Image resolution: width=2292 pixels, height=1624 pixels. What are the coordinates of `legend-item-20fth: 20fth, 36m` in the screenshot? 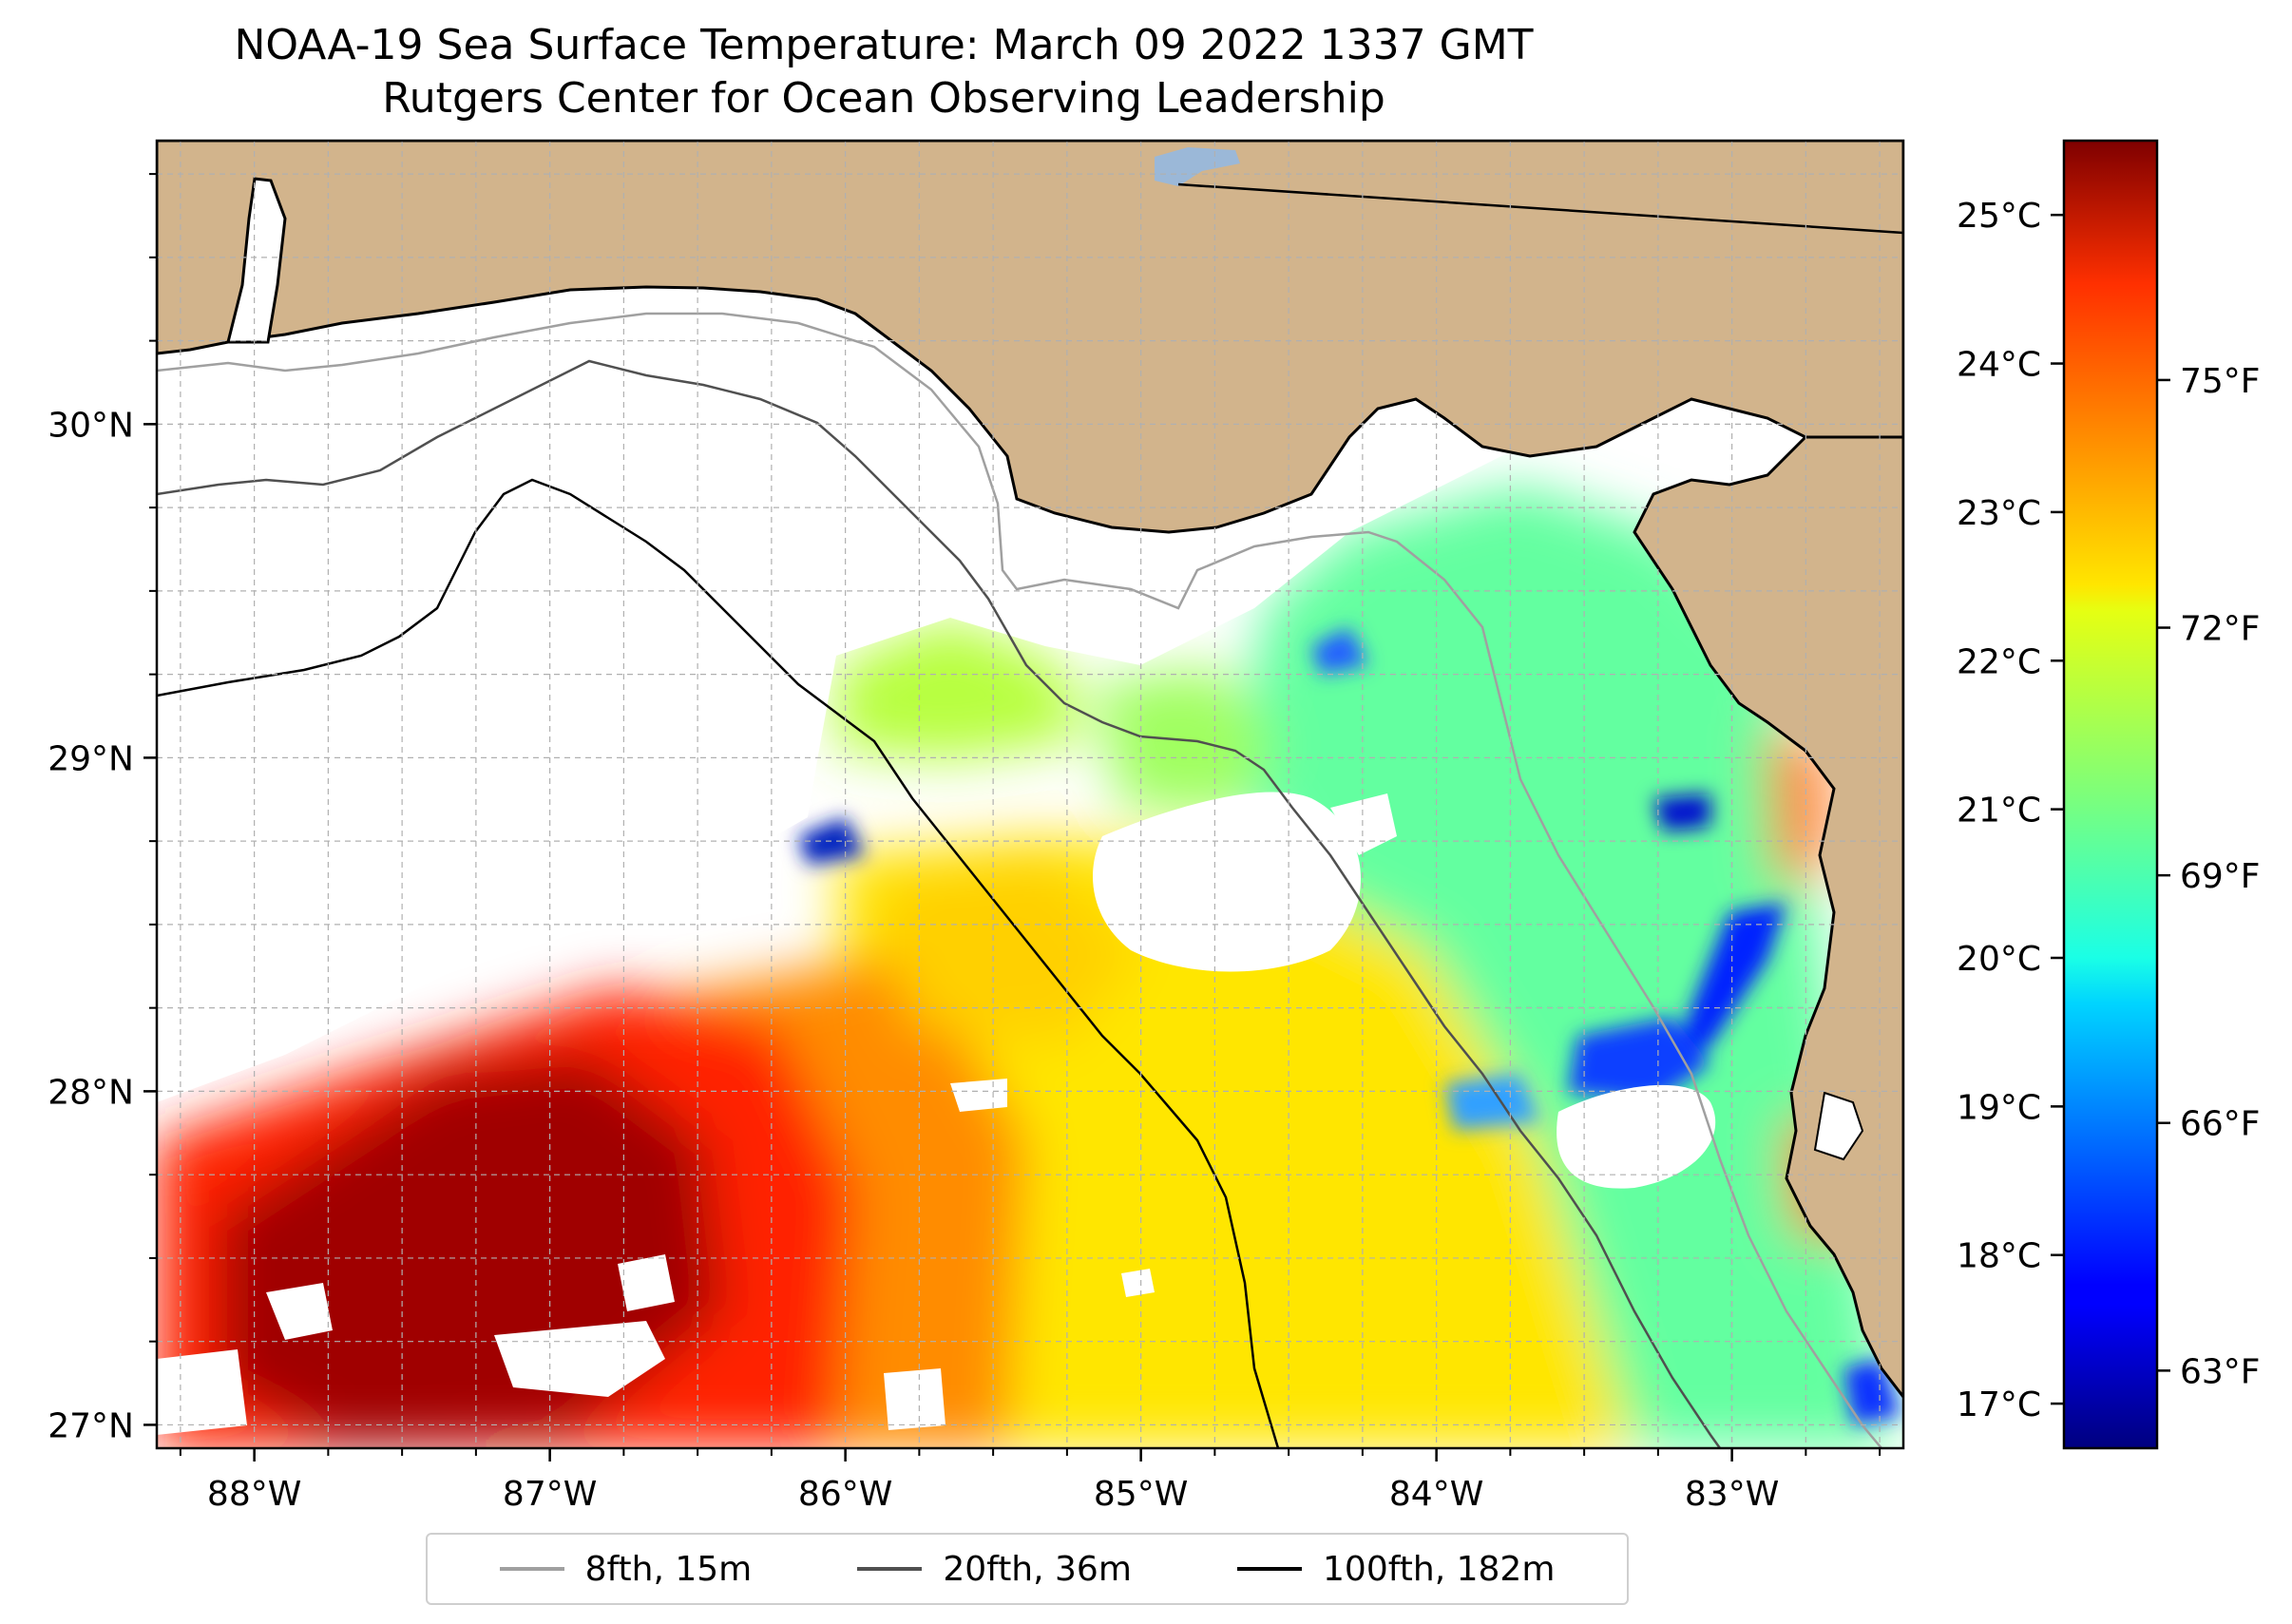 It's located at (994, 1569).